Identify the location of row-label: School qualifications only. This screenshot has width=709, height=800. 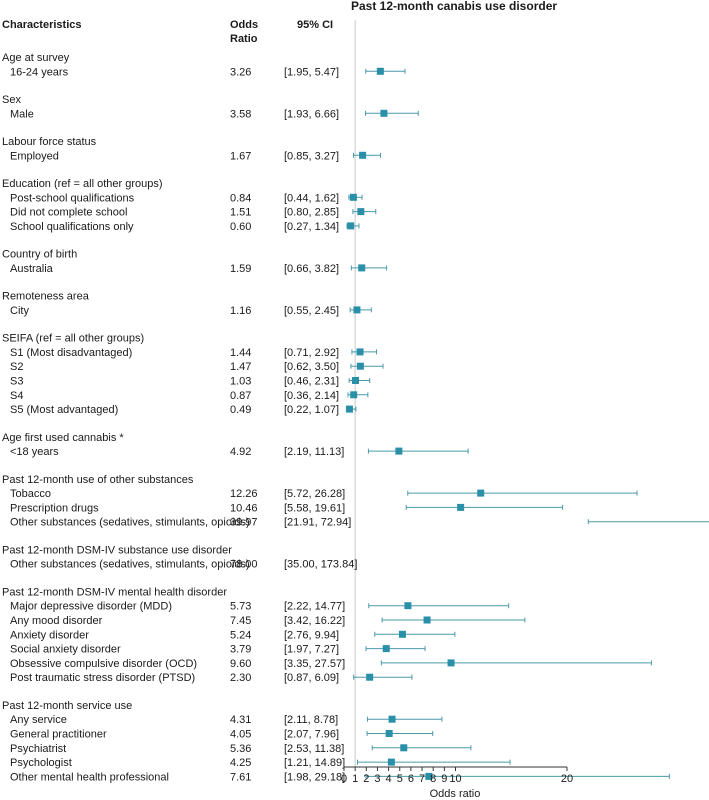
(72, 227).